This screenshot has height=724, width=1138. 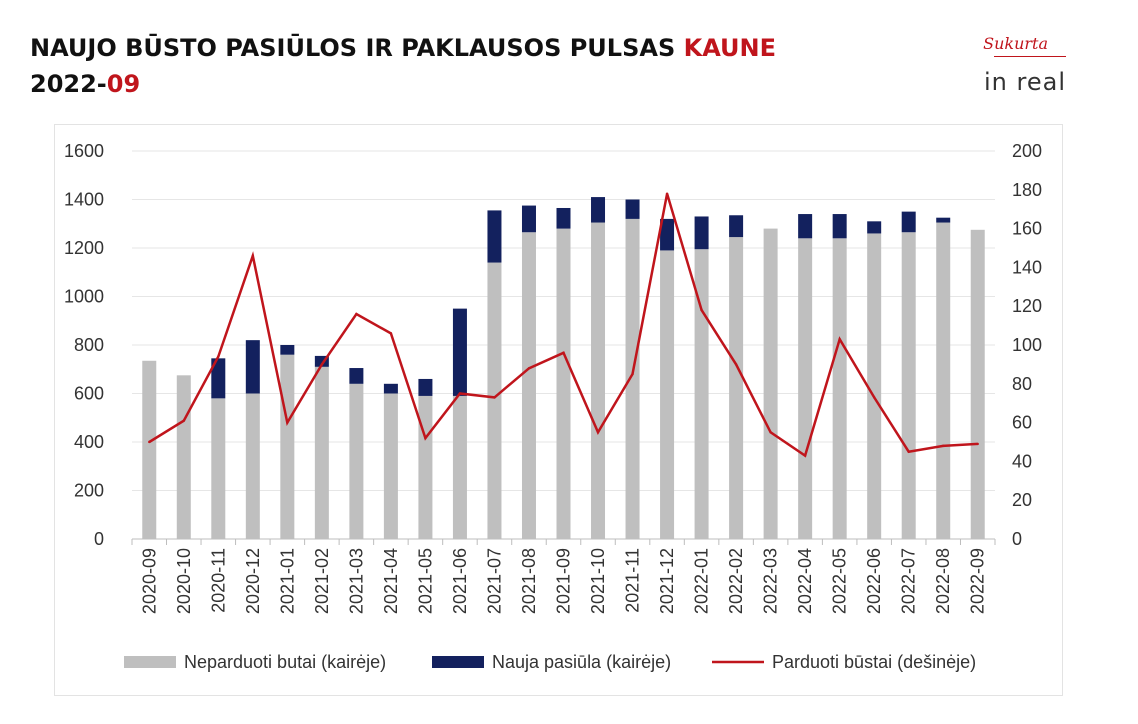 What do you see at coordinates (598, 581) in the screenshot?
I see `x-tick-label: 2021-10` at bounding box center [598, 581].